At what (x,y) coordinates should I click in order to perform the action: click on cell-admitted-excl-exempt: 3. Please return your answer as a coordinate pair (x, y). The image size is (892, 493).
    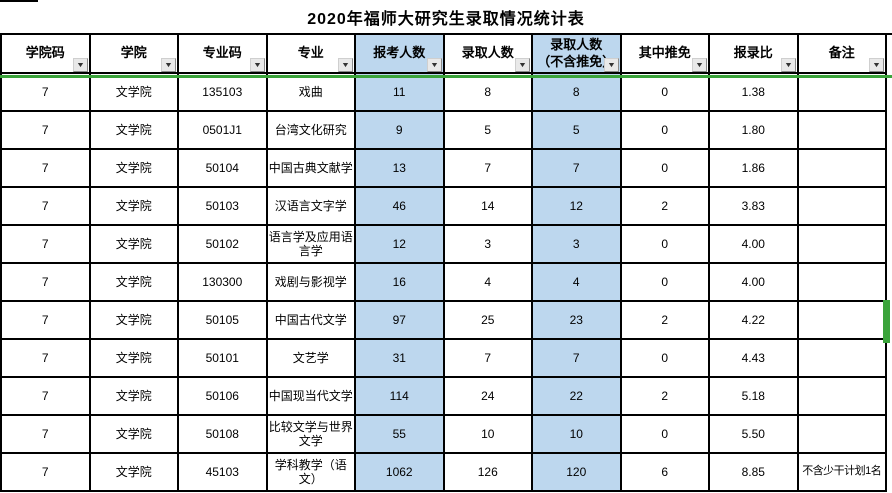
    Looking at the image, I should click on (576, 244).